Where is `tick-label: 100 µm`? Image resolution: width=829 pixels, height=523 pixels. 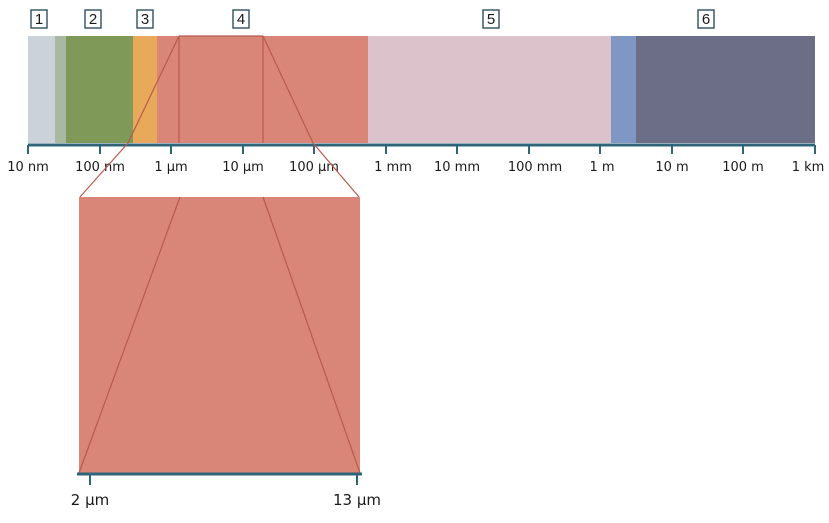
tick-label: 100 µm is located at coordinates (314, 167).